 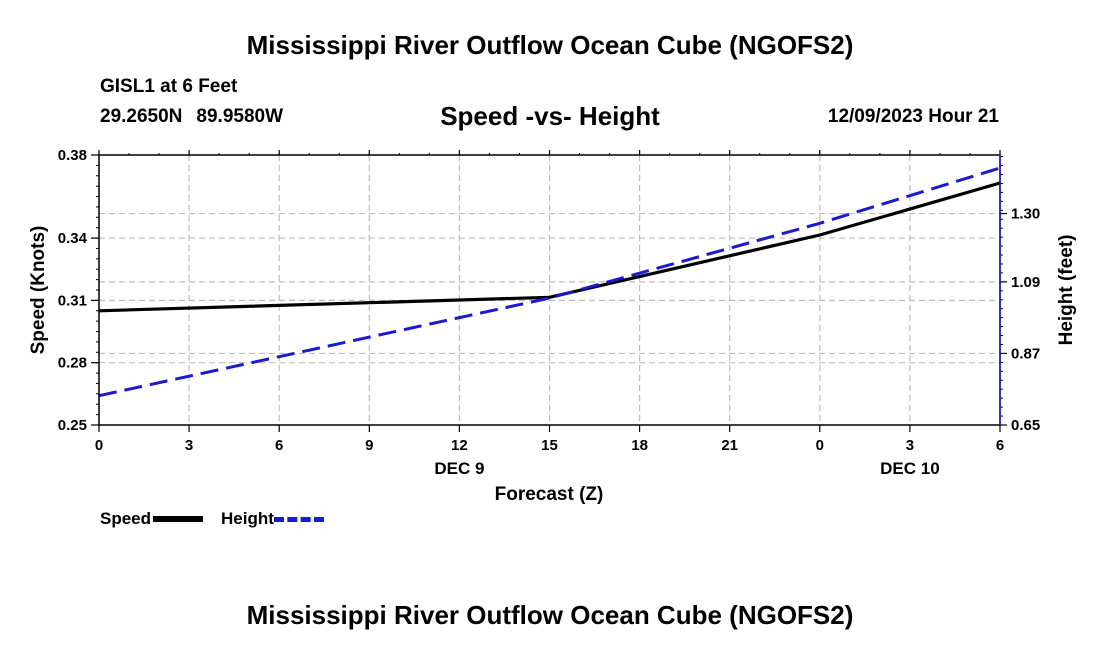 What do you see at coordinates (549, 445) in the screenshot?
I see `x-tick-label: 15` at bounding box center [549, 445].